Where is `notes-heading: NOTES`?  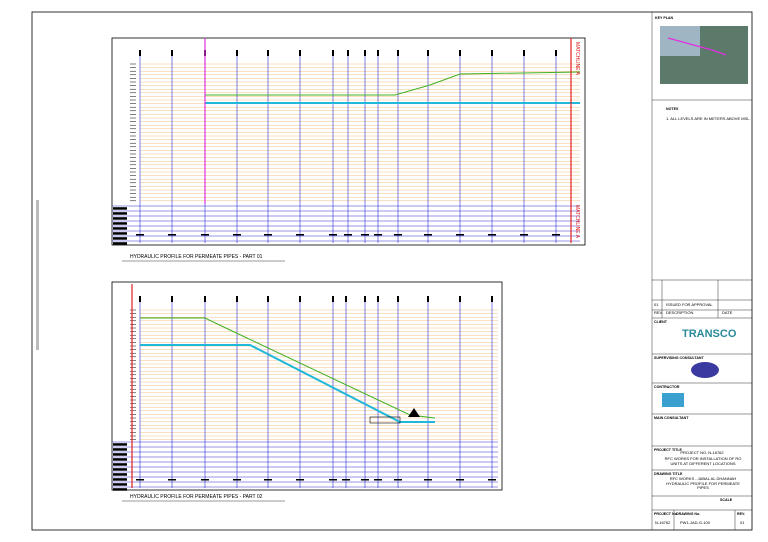
notes-heading: NOTES is located at coordinates (672, 109).